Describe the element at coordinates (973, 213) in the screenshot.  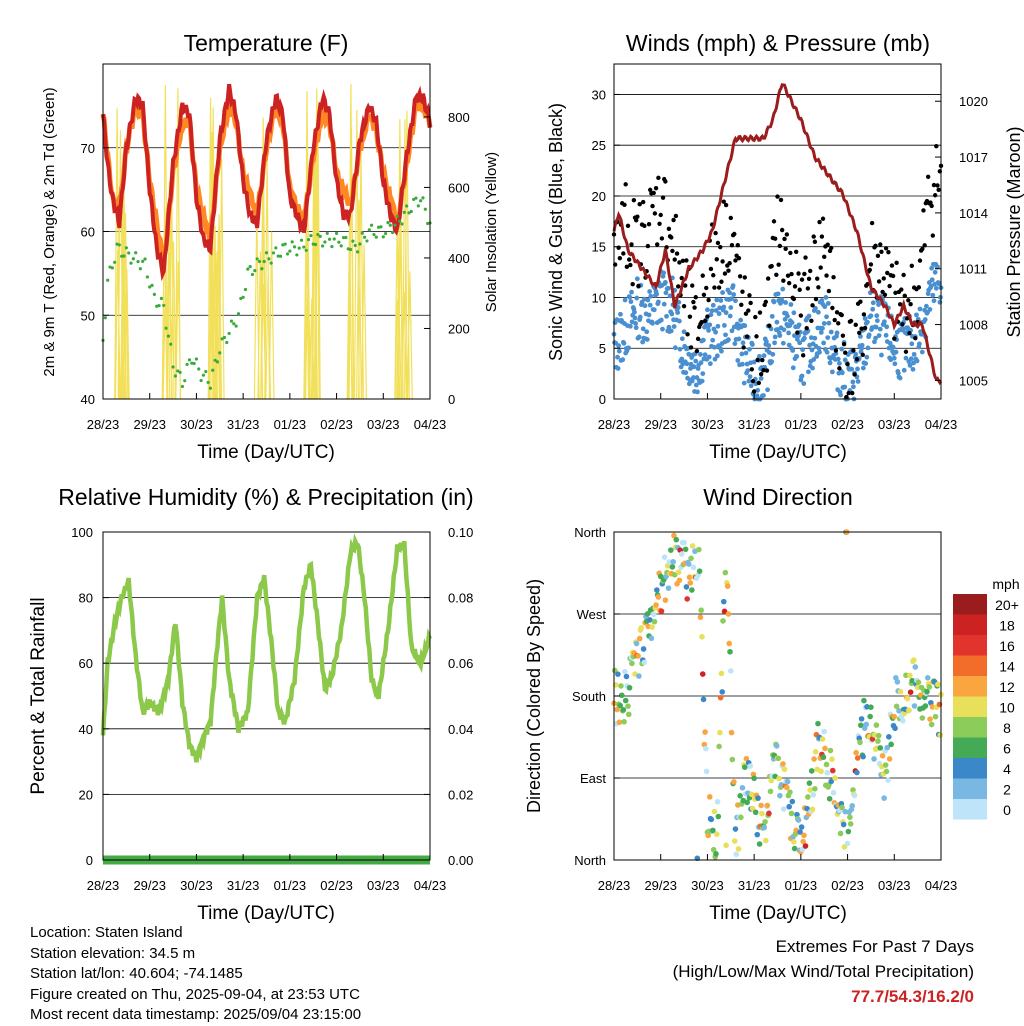
I see `pressure-ytick-label: 1014` at that location.